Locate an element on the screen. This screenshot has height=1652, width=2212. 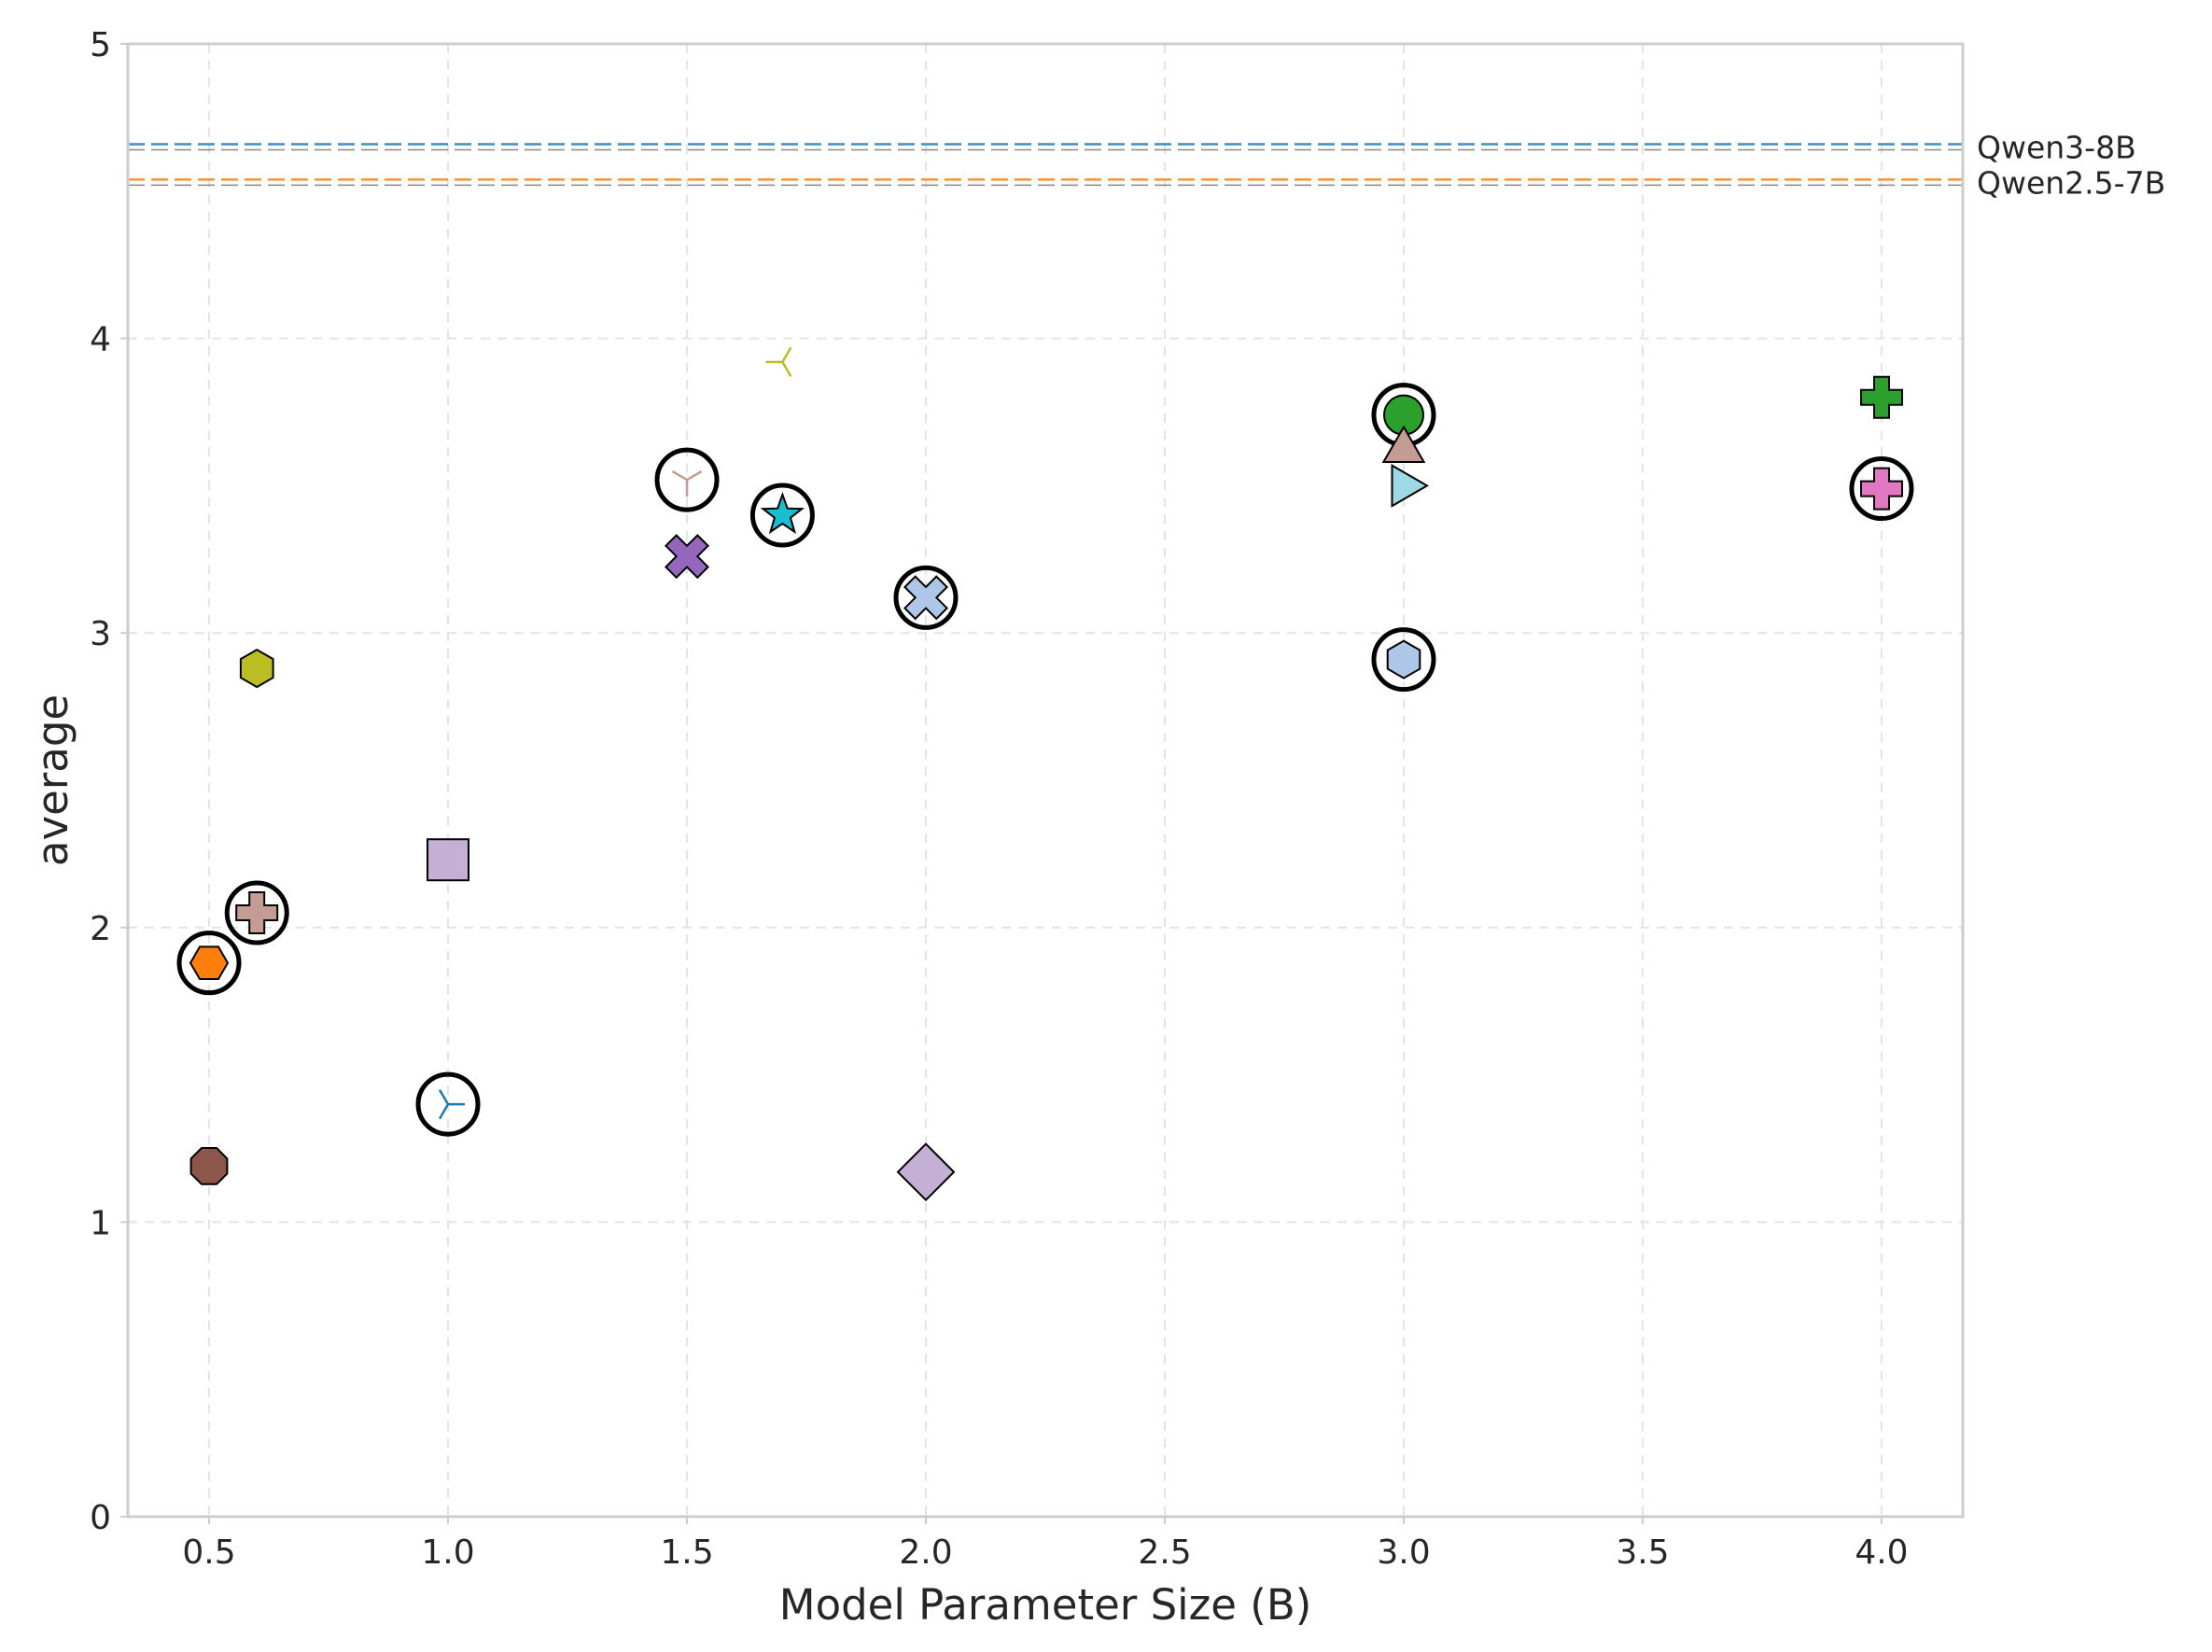
point-hexagon2-marker is located at coordinates (209, 962).